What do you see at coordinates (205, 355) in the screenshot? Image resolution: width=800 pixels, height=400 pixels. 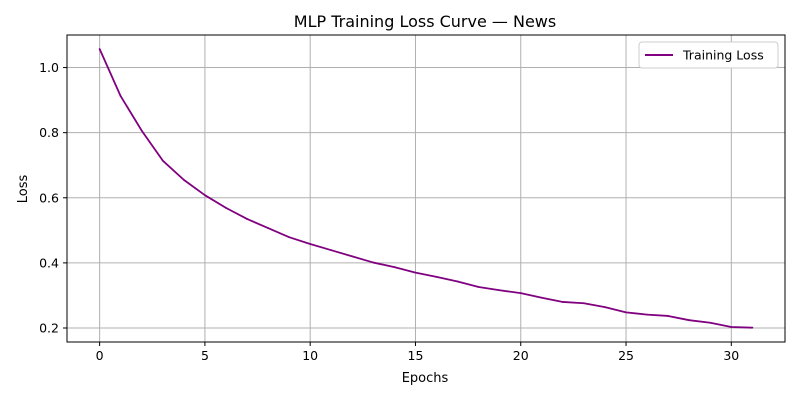 I see `x-tick-label: 5` at bounding box center [205, 355].